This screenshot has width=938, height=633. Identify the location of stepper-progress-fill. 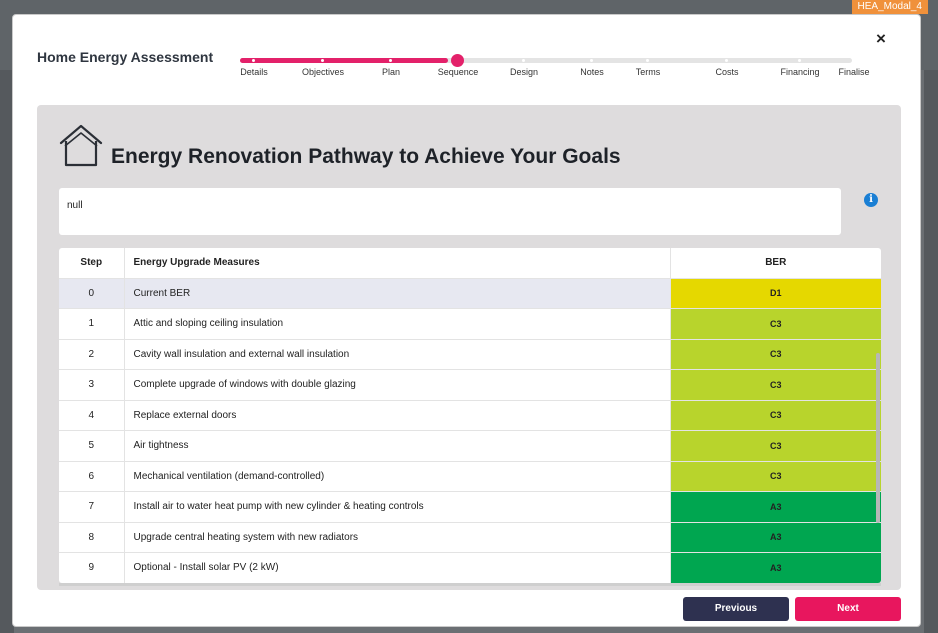
(344, 60).